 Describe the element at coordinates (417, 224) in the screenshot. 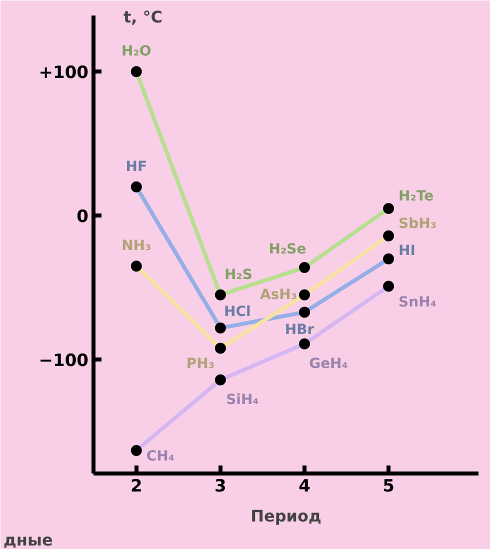

I see `annotation: SbH₃` at that location.